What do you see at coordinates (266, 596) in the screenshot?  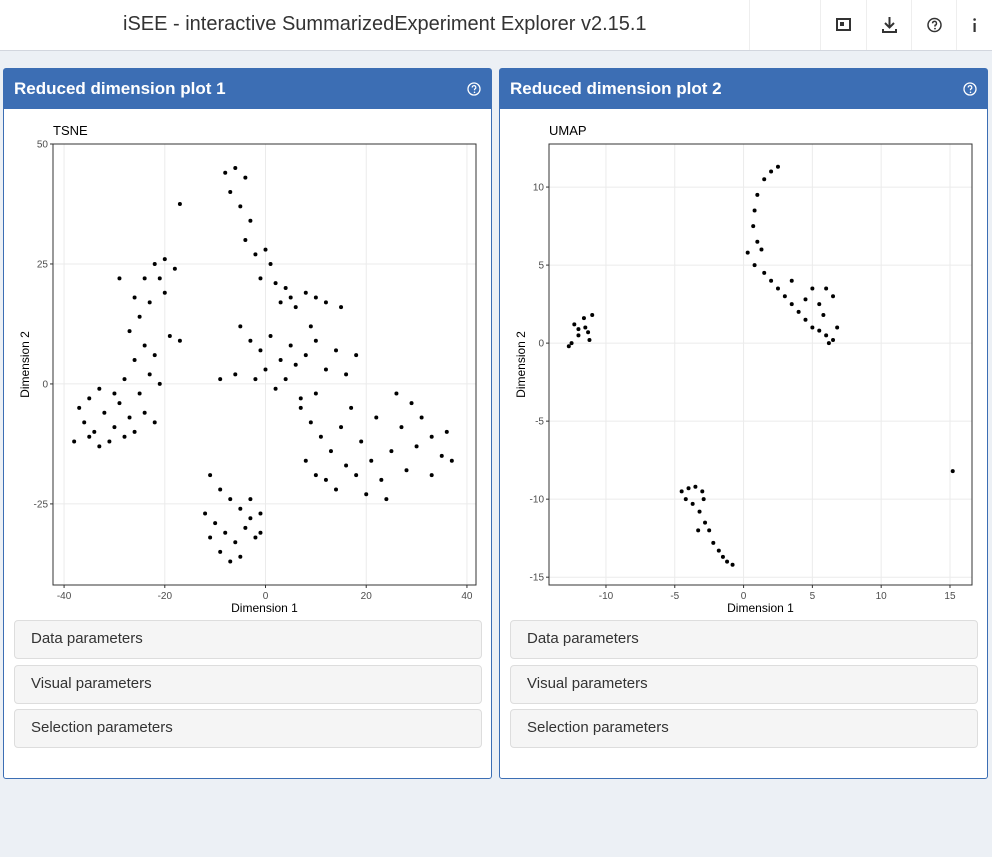 I see `x-tick-label: 0` at bounding box center [266, 596].